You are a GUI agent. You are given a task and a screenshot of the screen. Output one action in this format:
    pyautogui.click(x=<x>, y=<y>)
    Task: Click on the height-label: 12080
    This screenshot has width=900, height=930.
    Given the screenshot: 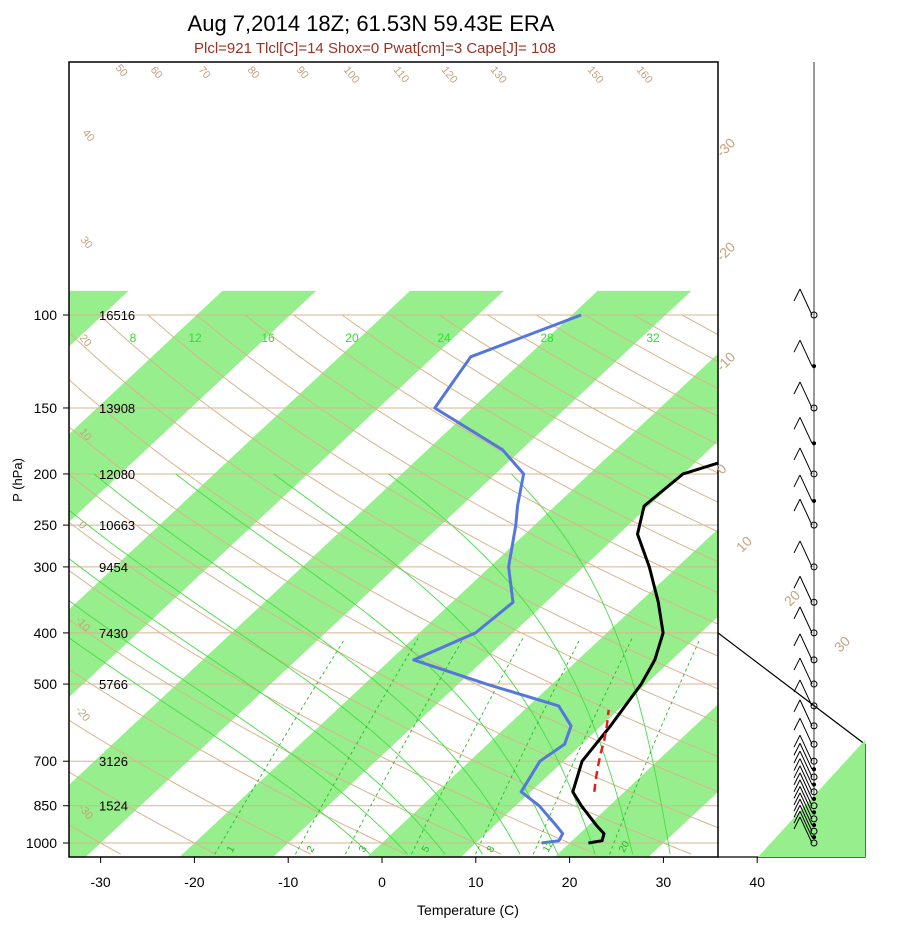 What is the action you would take?
    pyautogui.click(x=117, y=474)
    